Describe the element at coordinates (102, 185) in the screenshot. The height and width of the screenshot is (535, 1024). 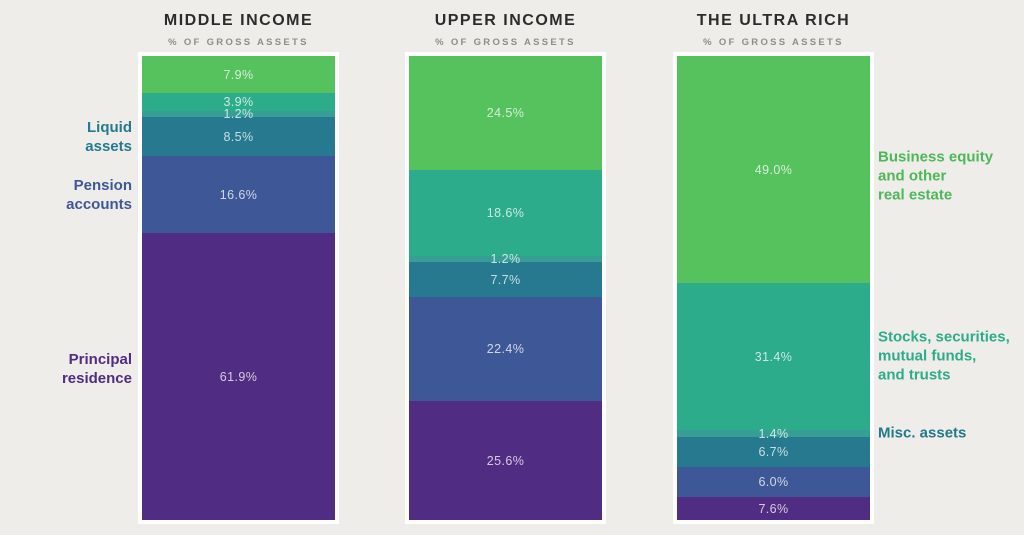
I see `side-label-line: Pension` at that location.